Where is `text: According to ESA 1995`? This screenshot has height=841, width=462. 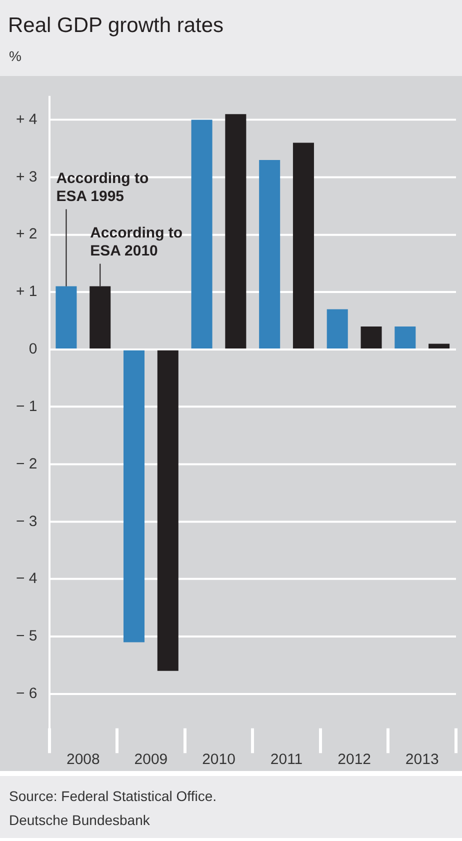
text: According to ESA 1995 is located at coordinates (102, 187).